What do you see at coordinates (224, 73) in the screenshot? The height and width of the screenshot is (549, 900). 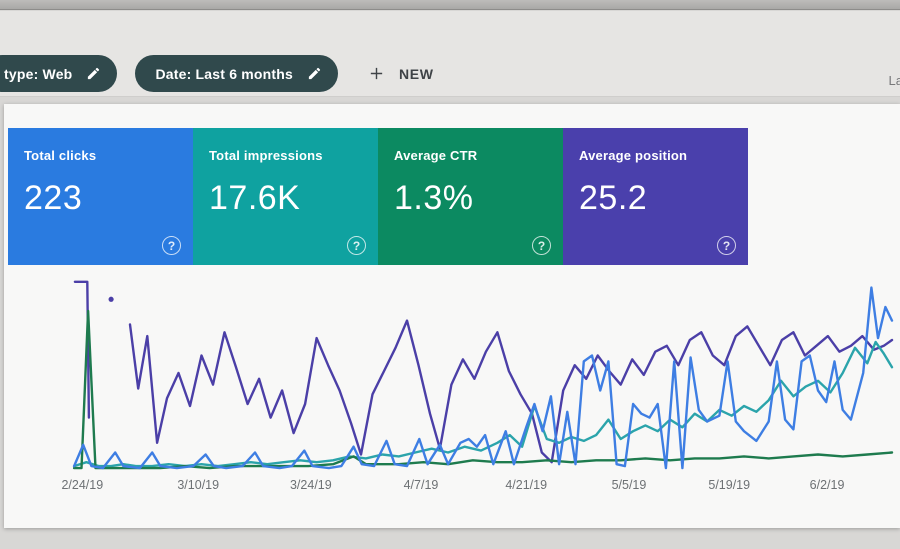 I see `filter-chip-label: Date: Last 6 months` at bounding box center [224, 73].